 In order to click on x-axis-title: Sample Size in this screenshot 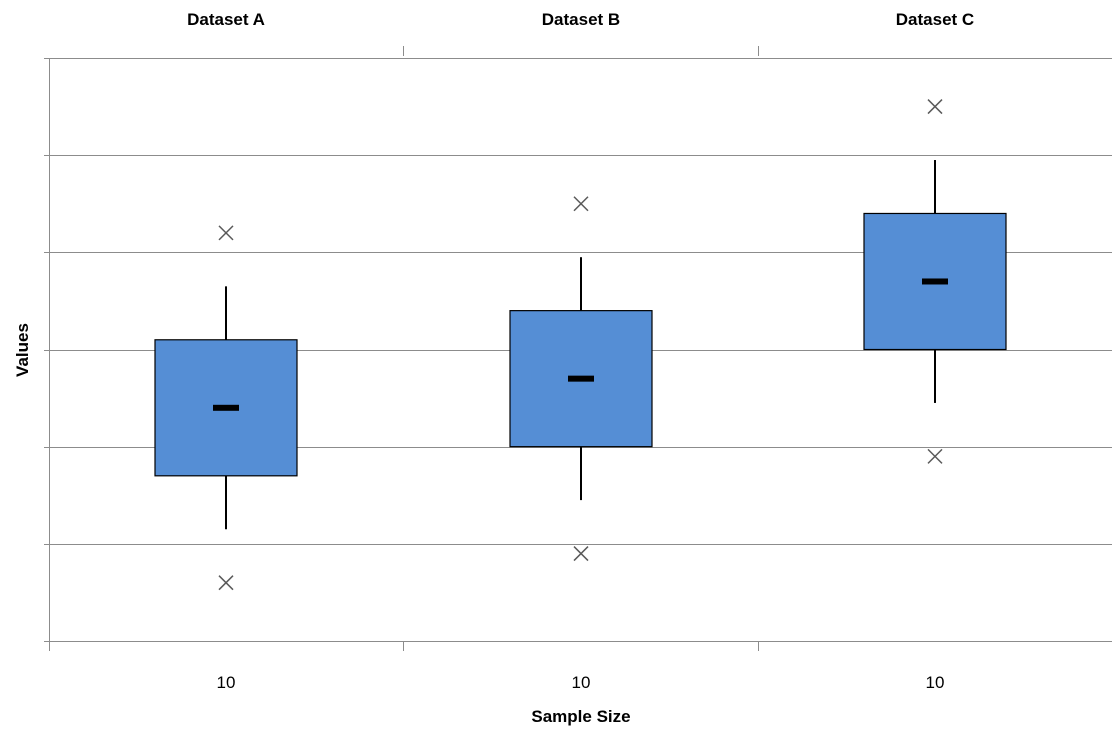, I will do `click(580, 716)`.